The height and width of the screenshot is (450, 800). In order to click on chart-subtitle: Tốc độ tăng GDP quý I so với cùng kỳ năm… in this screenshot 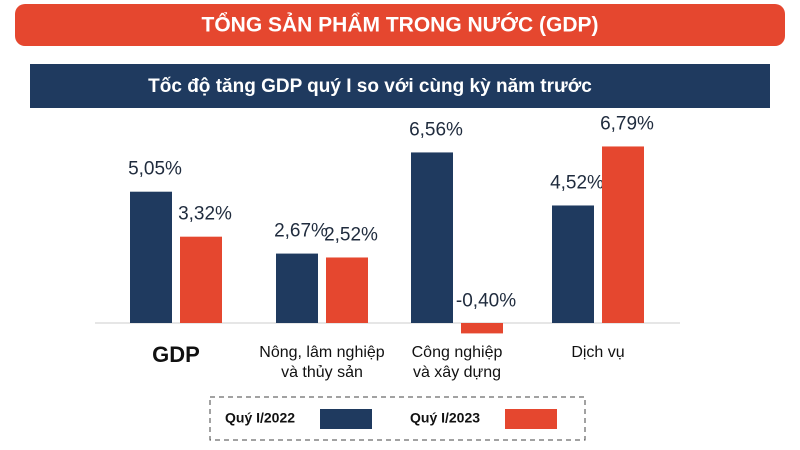, I will do `click(370, 86)`.